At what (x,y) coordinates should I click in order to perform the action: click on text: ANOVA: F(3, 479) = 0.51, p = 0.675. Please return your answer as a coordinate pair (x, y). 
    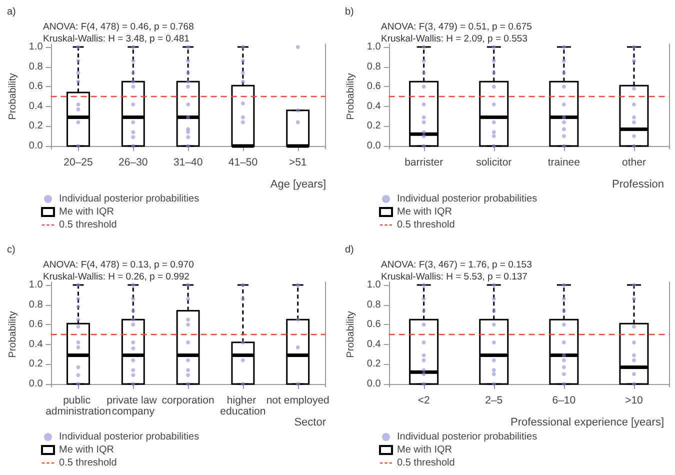
    Looking at the image, I should click on (456, 27).